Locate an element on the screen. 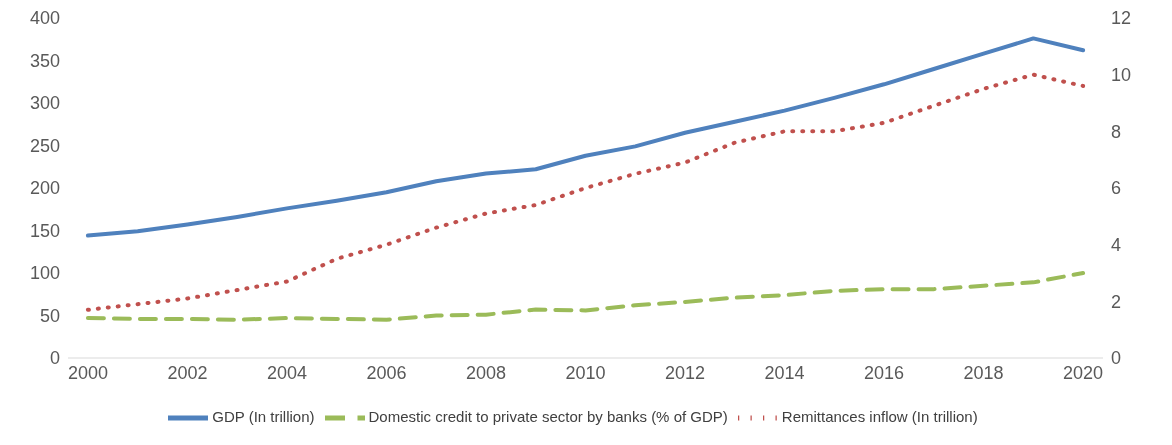 Image resolution: width=1172 pixels, height=445 pixels. legend-label: GDP (In trillion) is located at coordinates (263, 416).